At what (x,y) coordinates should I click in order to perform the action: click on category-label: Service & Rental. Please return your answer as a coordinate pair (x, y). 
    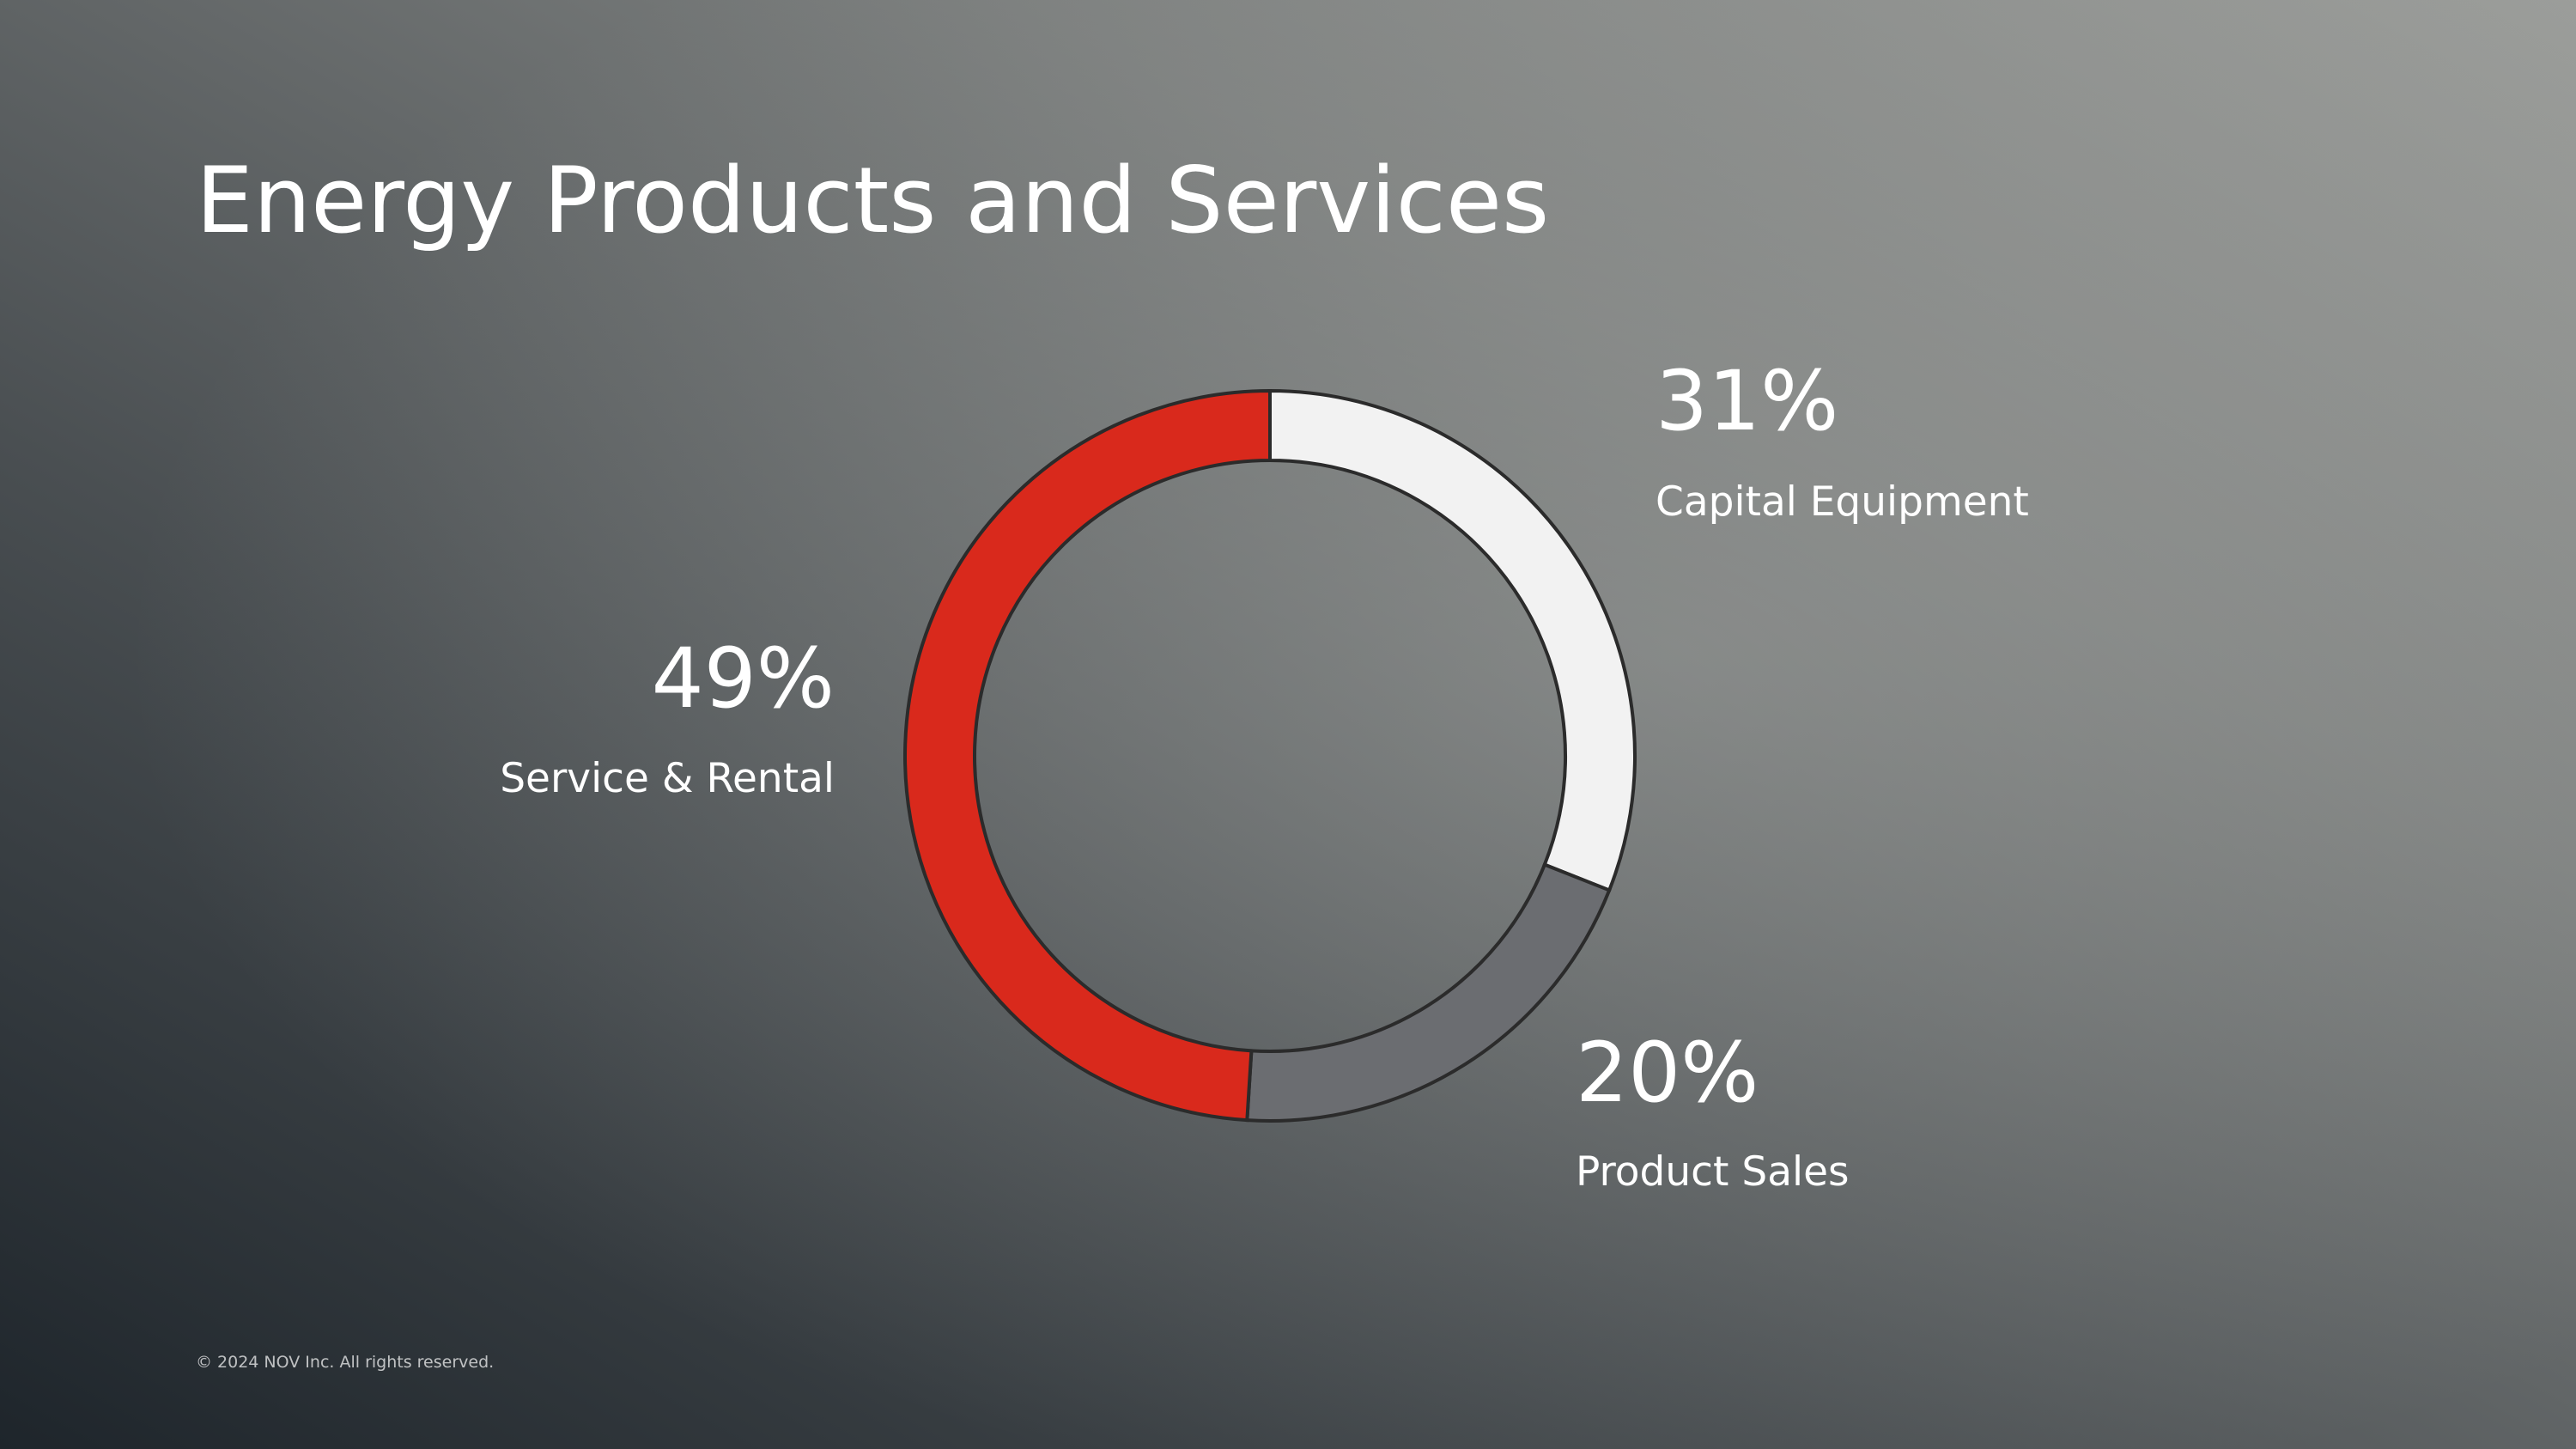
    Looking at the image, I should click on (667, 778).